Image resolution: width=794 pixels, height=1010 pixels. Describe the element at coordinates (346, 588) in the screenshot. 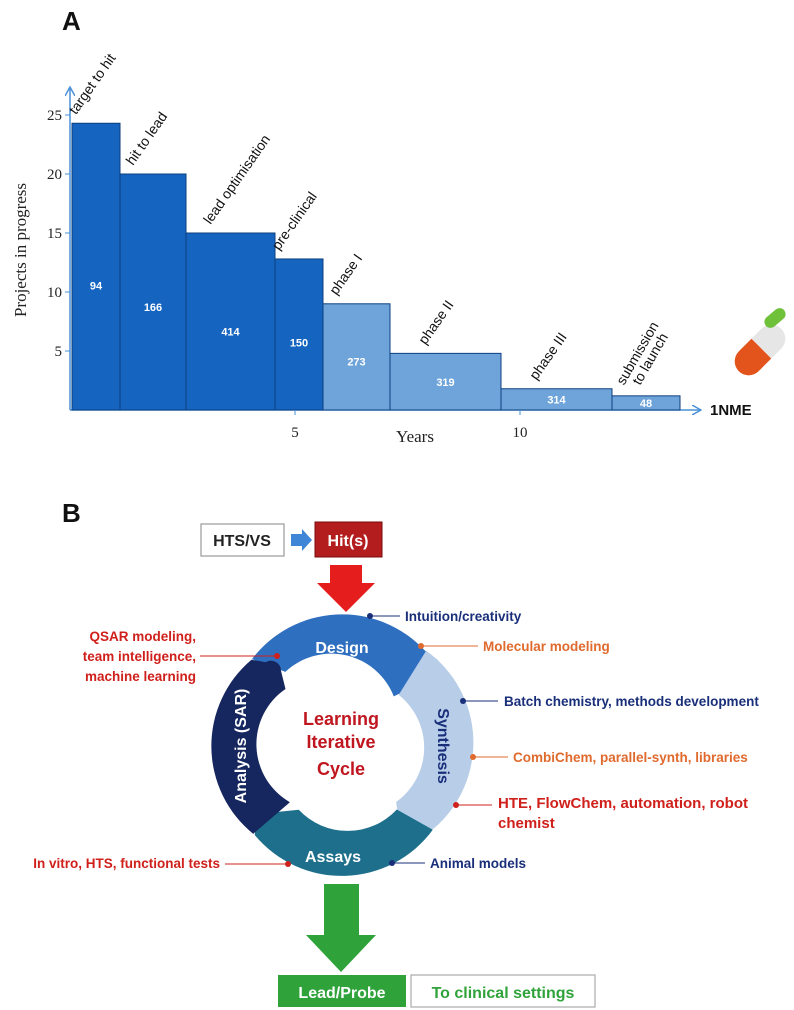

I see `hits-down-arrow` at that location.